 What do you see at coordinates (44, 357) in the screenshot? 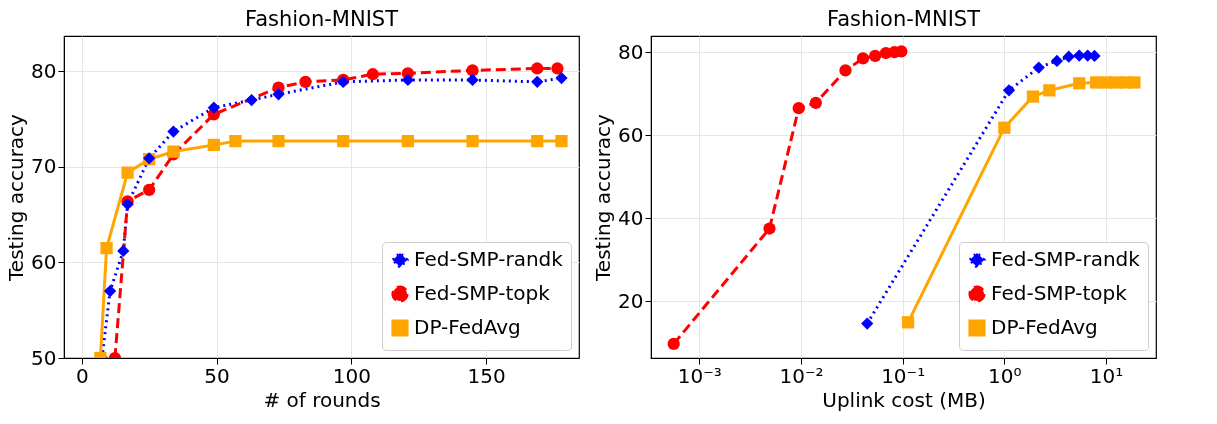
I see `y-tick-label: 50` at bounding box center [44, 357].